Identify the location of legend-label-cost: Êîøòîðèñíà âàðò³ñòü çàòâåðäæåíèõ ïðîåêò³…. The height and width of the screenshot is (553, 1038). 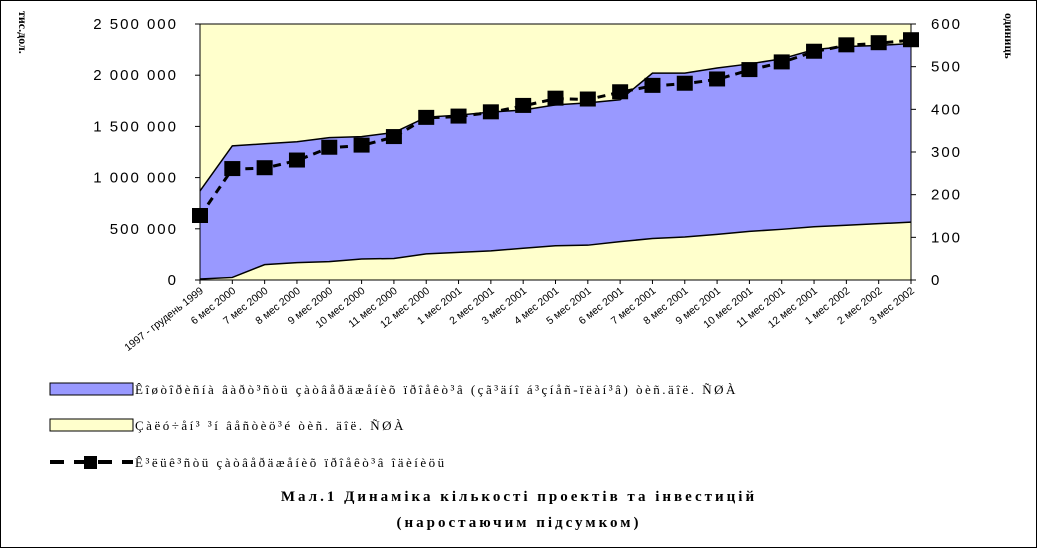
(436, 389).